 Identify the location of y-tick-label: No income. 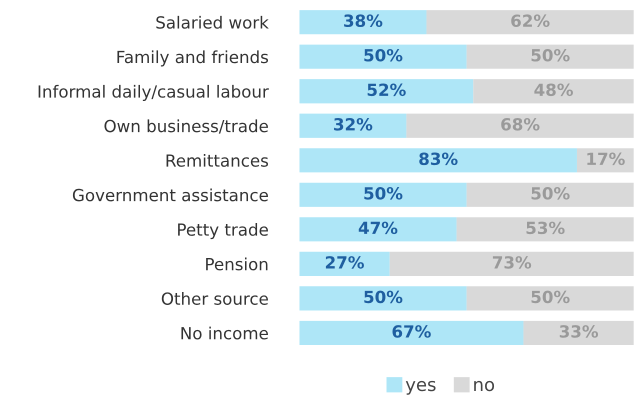
(224, 333).